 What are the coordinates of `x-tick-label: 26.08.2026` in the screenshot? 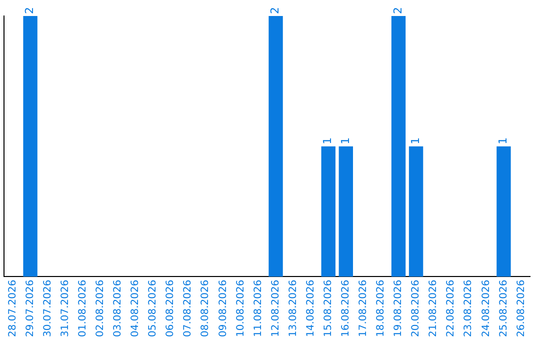 It's located at (521, 309).